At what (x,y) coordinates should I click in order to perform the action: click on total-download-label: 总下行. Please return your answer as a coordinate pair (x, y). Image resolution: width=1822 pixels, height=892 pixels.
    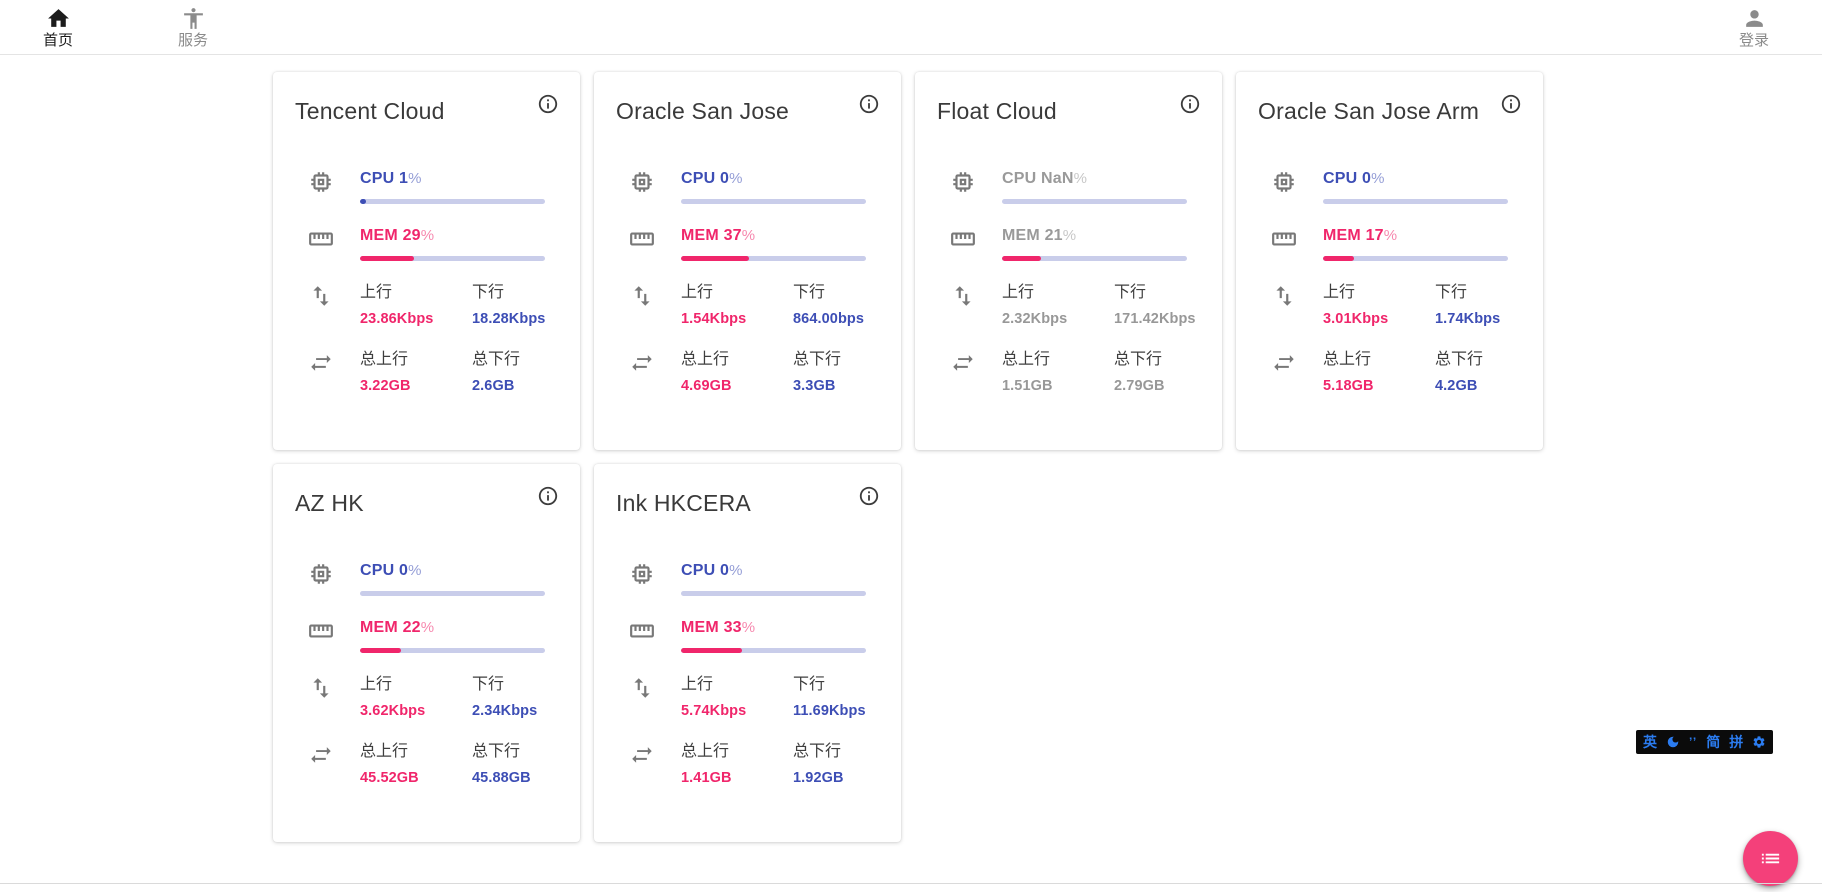
    Looking at the image, I should click on (1459, 359).